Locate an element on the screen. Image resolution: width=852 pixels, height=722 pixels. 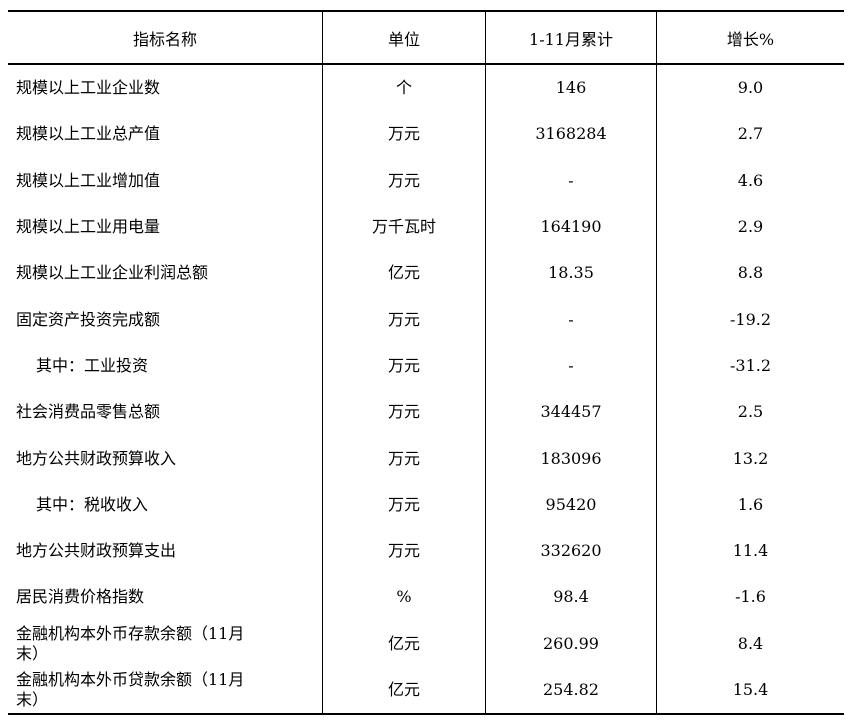
growth-cell: 8.4 is located at coordinates (750, 643).